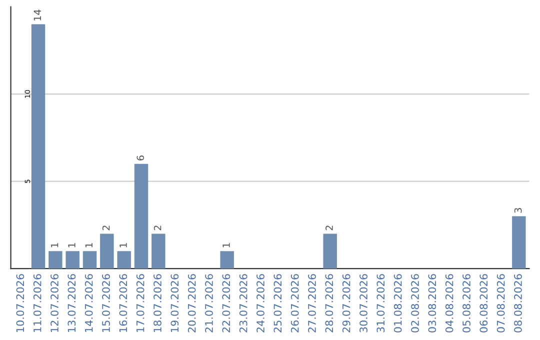  I want to click on x-tick-label: 28.07.2026, so click(329, 303).